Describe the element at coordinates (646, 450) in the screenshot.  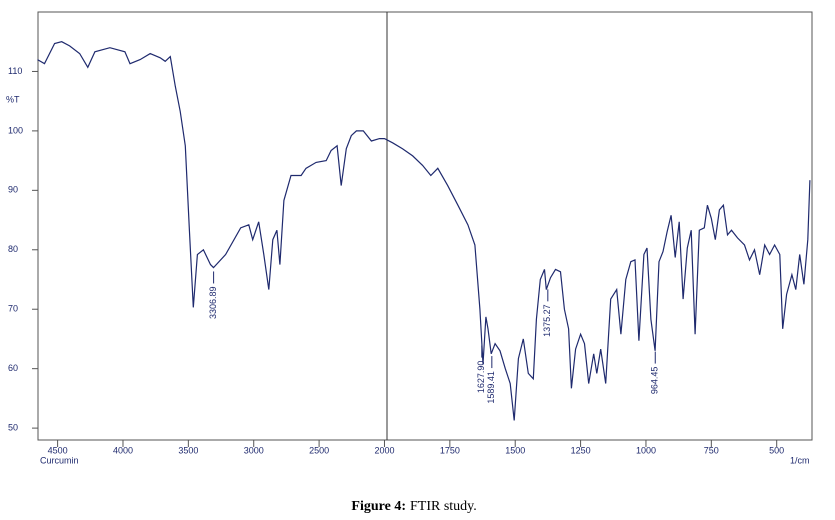
I see `x-tick-label: 1000` at that location.